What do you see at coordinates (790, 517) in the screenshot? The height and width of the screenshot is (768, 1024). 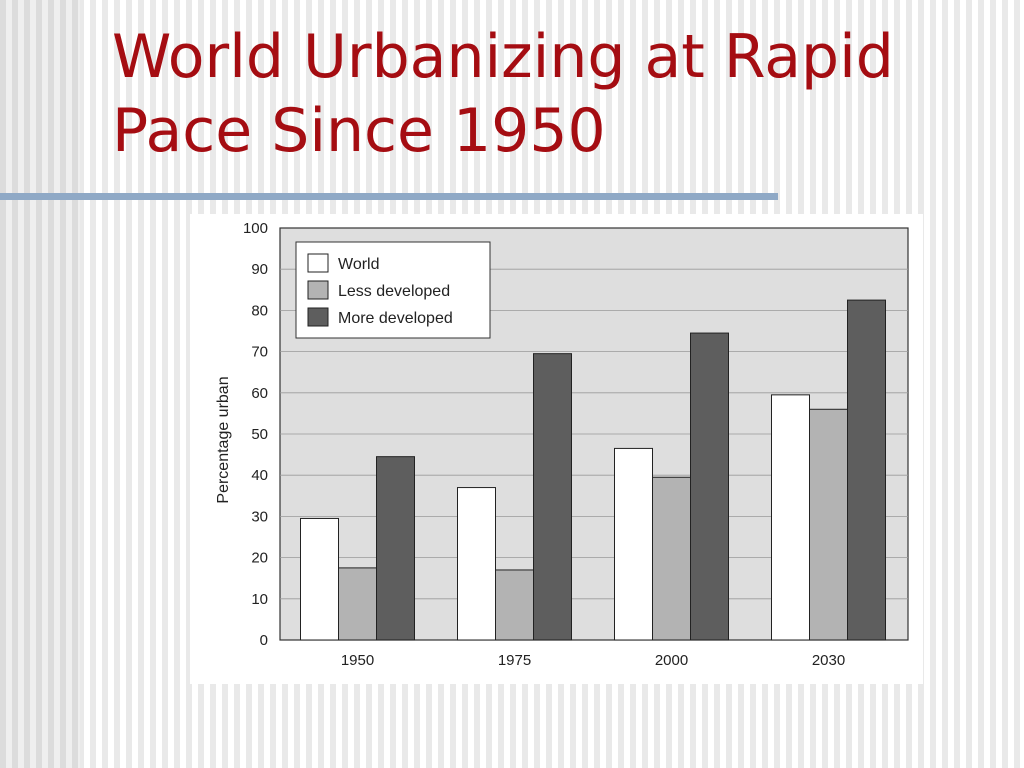 I see `bar-world-2030` at bounding box center [790, 517].